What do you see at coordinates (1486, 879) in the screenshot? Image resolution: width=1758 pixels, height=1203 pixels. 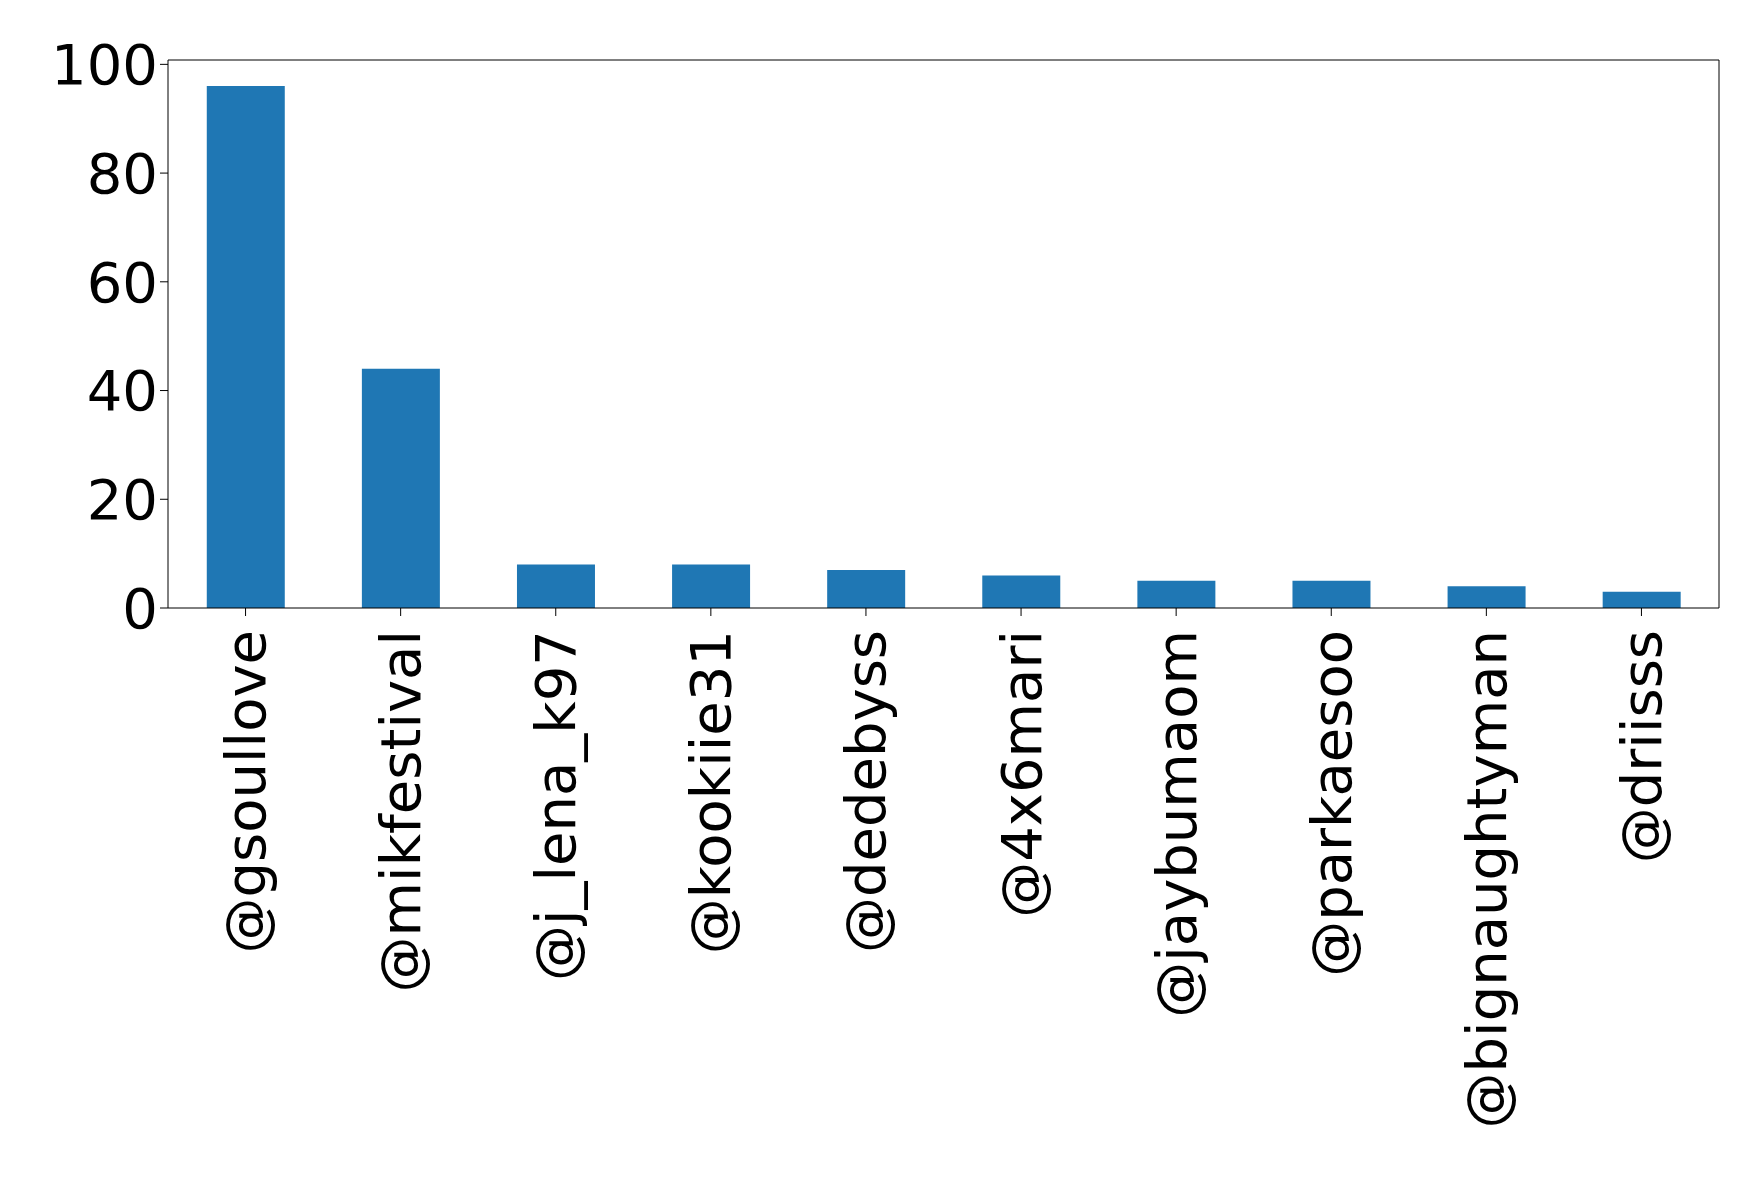 I see `x-tick-label: @bignaughtyman` at bounding box center [1486, 879].